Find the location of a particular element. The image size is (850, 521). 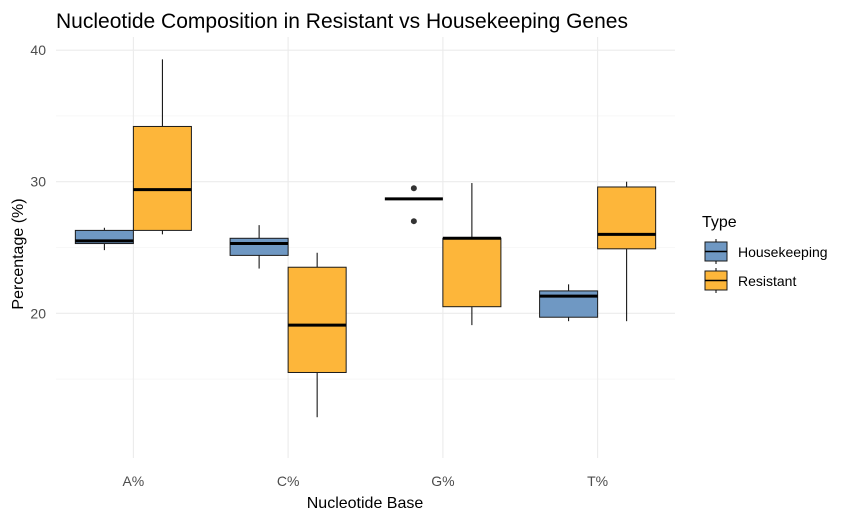

y-axis-title: Percentage (%) is located at coordinates (18, 253).